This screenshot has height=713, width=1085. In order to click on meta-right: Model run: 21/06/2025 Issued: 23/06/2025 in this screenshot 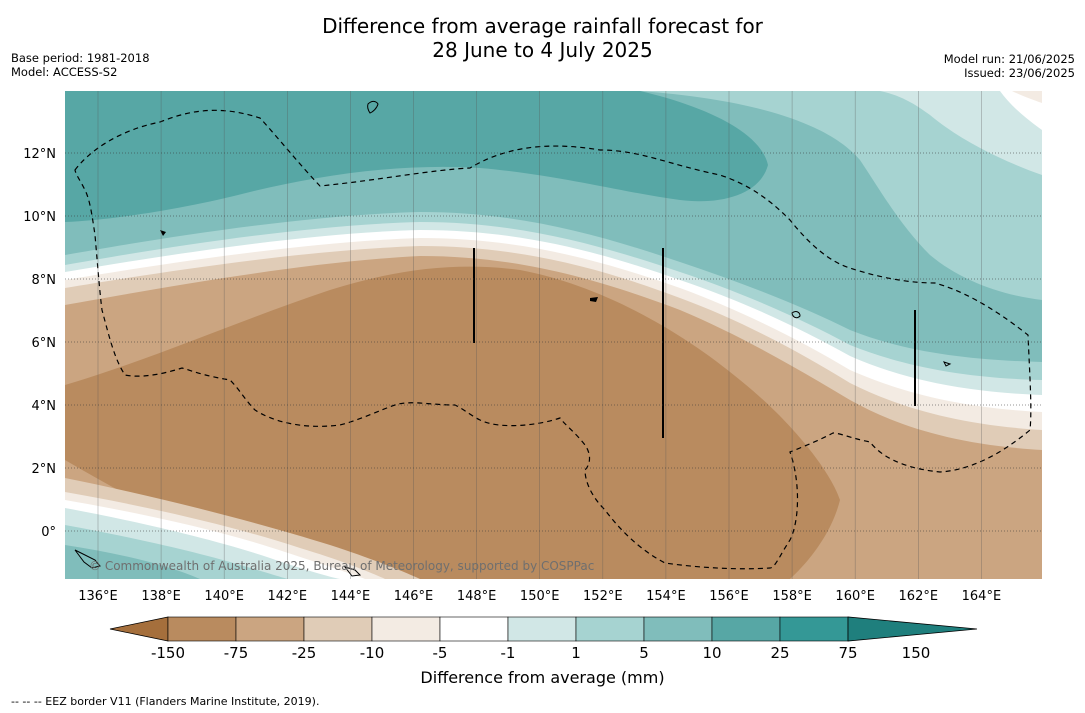, I will do `click(1009, 66)`.